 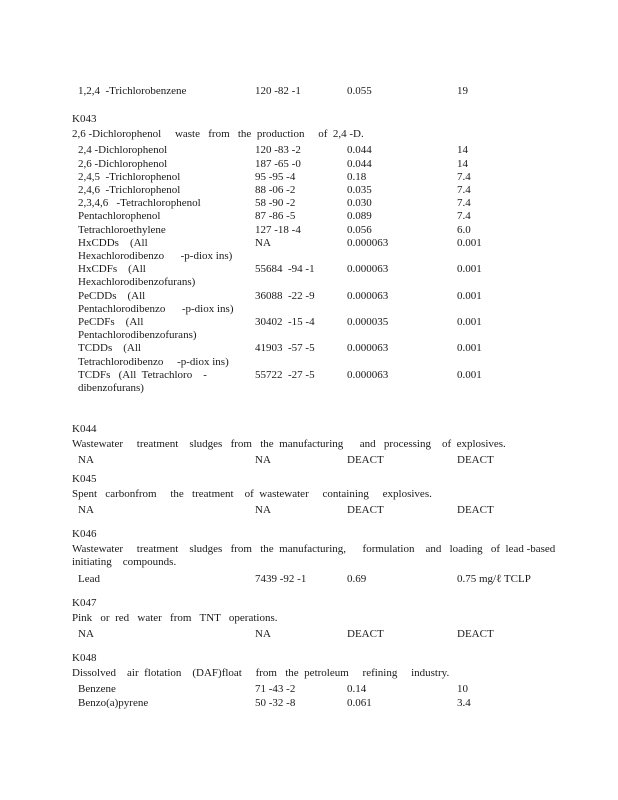 What do you see at coordinates (285, 374) in the screenshot?
I see `cas-number: 55722 -27 -5` at bounding box center [285, 374].